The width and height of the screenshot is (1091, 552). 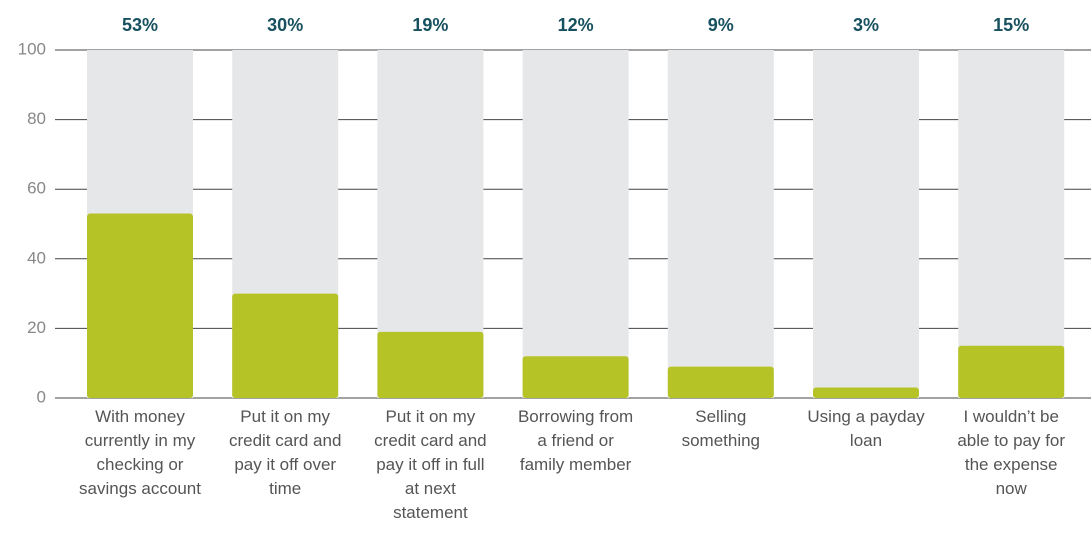 I want to click on value-label: 53%, so click(x=140, y=25).